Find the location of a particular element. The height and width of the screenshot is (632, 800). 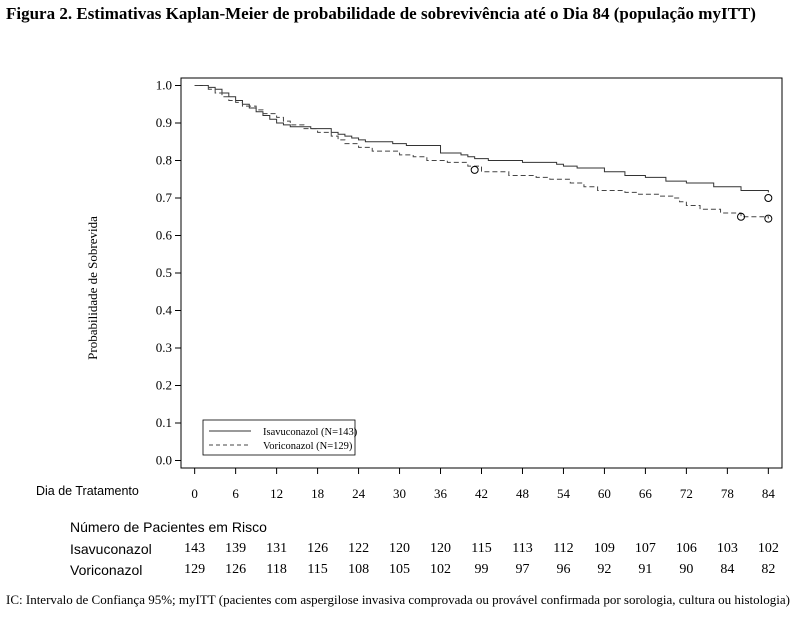

y-tick-label: 0.3 is located at coordinates (164, 347).